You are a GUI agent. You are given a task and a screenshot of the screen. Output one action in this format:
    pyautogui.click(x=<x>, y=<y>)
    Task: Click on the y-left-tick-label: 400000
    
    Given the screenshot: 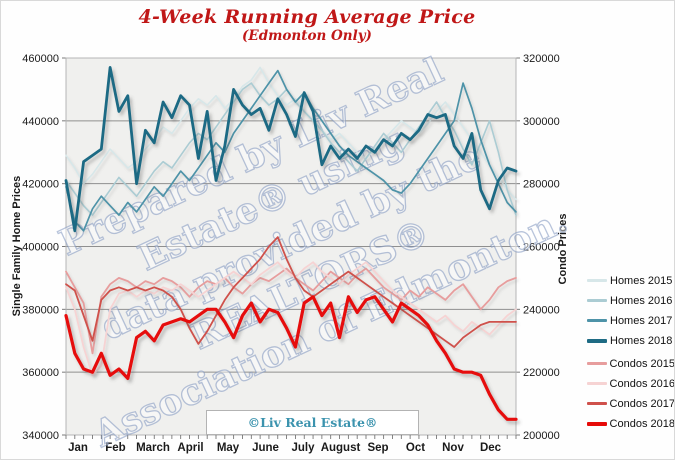 What is the action you would take?
    pyautogui.click(x=40, y=248)
    